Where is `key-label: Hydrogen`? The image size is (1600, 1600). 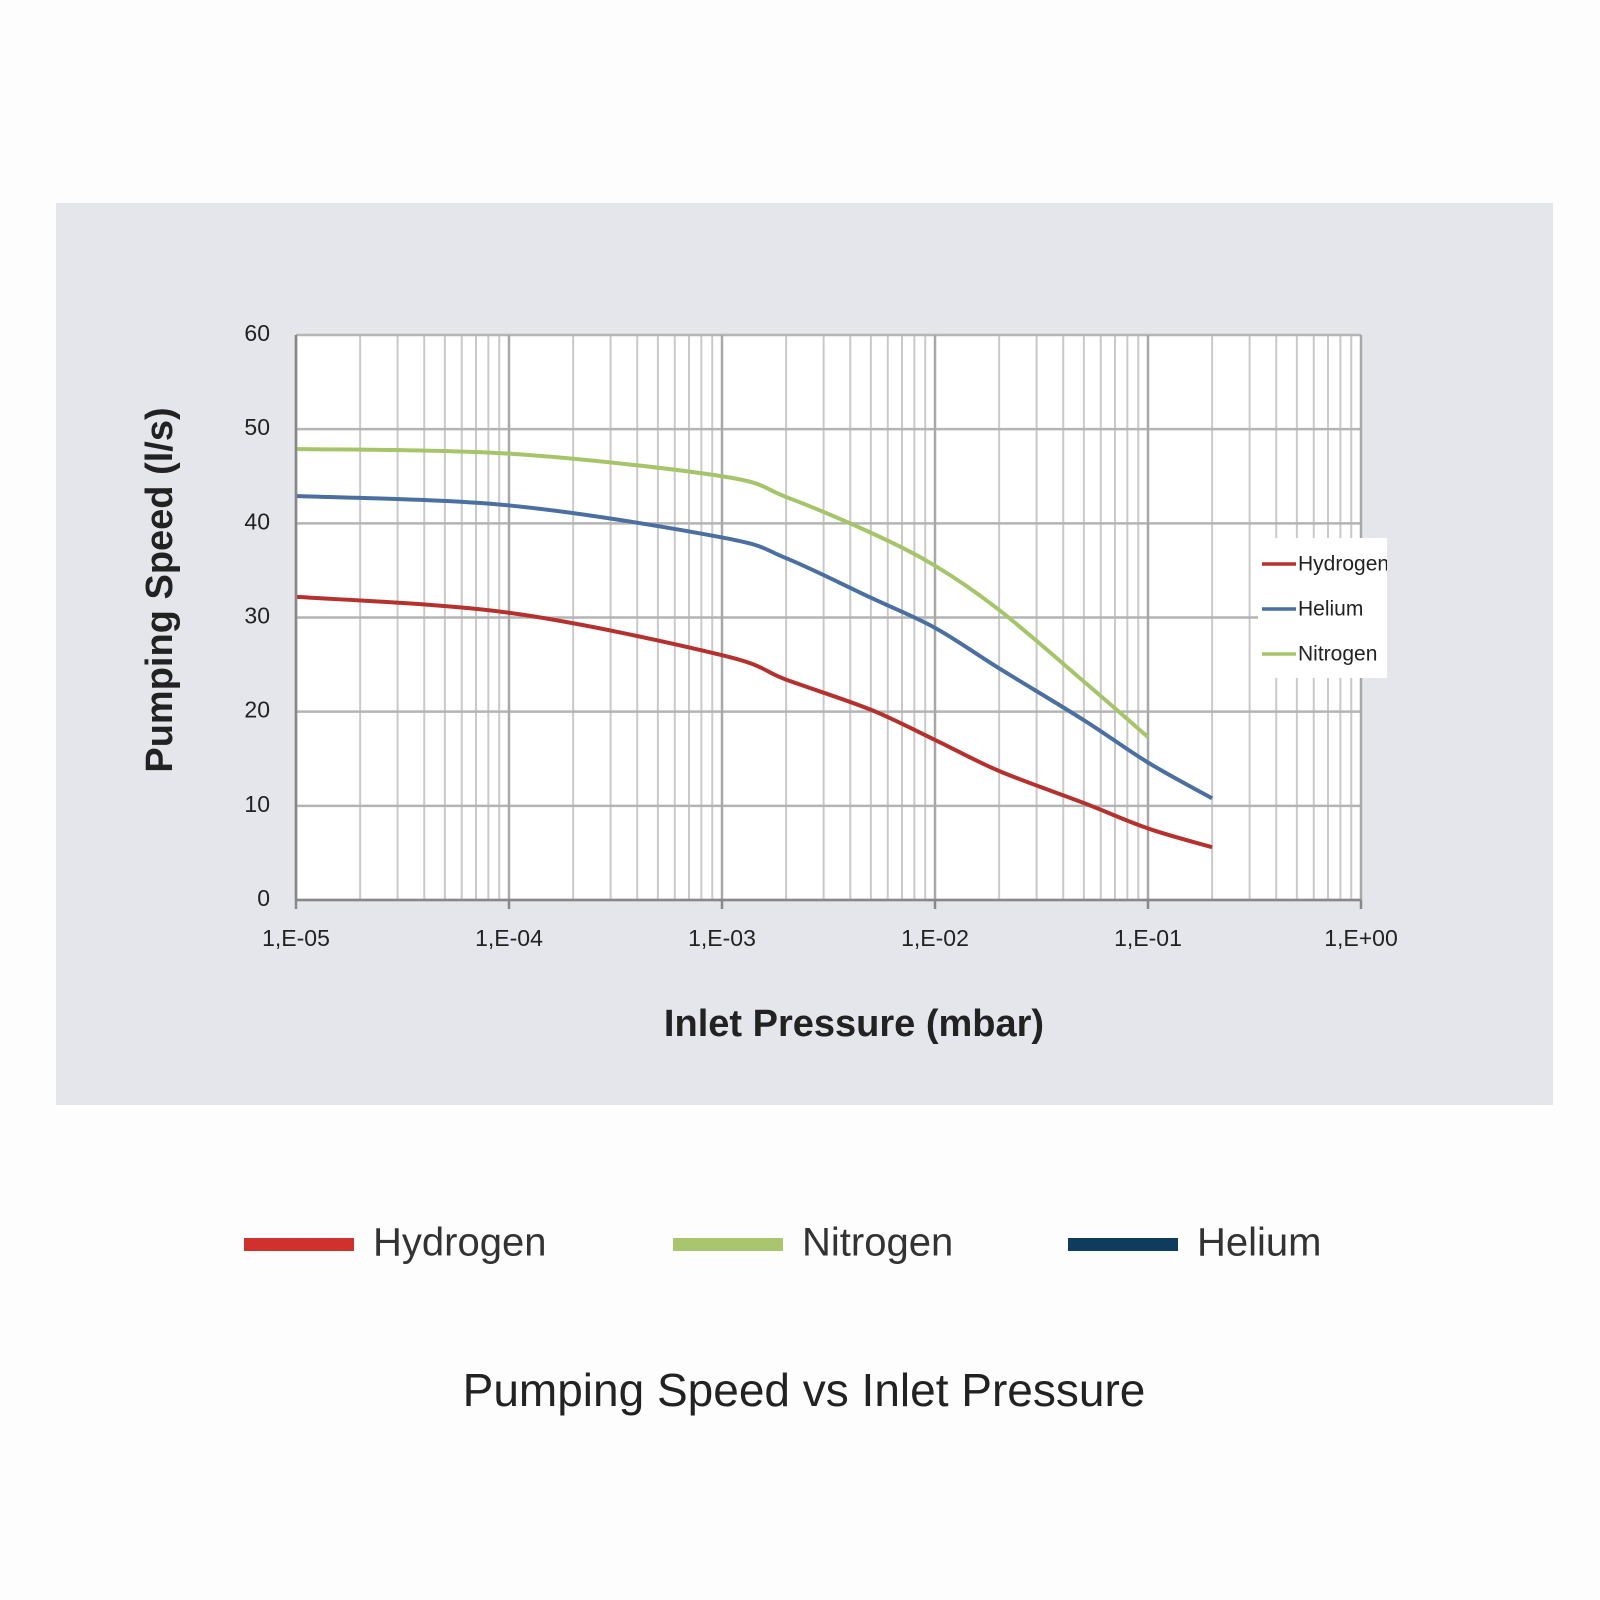
key-label: Hydrogen is located at coordinates (459, 1243).